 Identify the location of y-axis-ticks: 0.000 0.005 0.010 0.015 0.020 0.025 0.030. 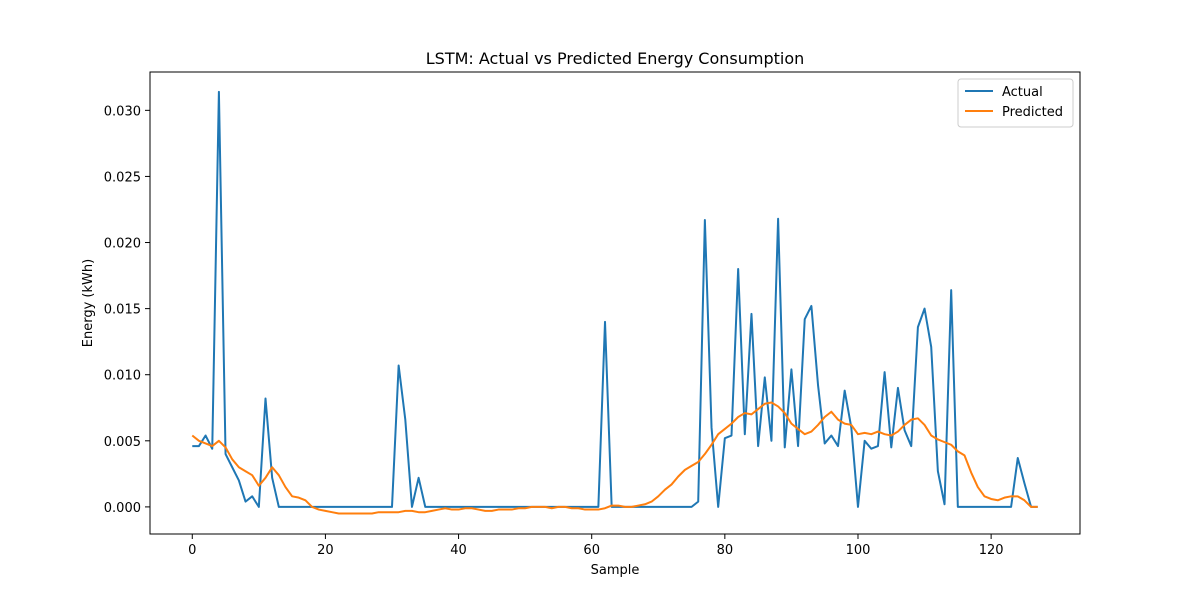
(127, 310).